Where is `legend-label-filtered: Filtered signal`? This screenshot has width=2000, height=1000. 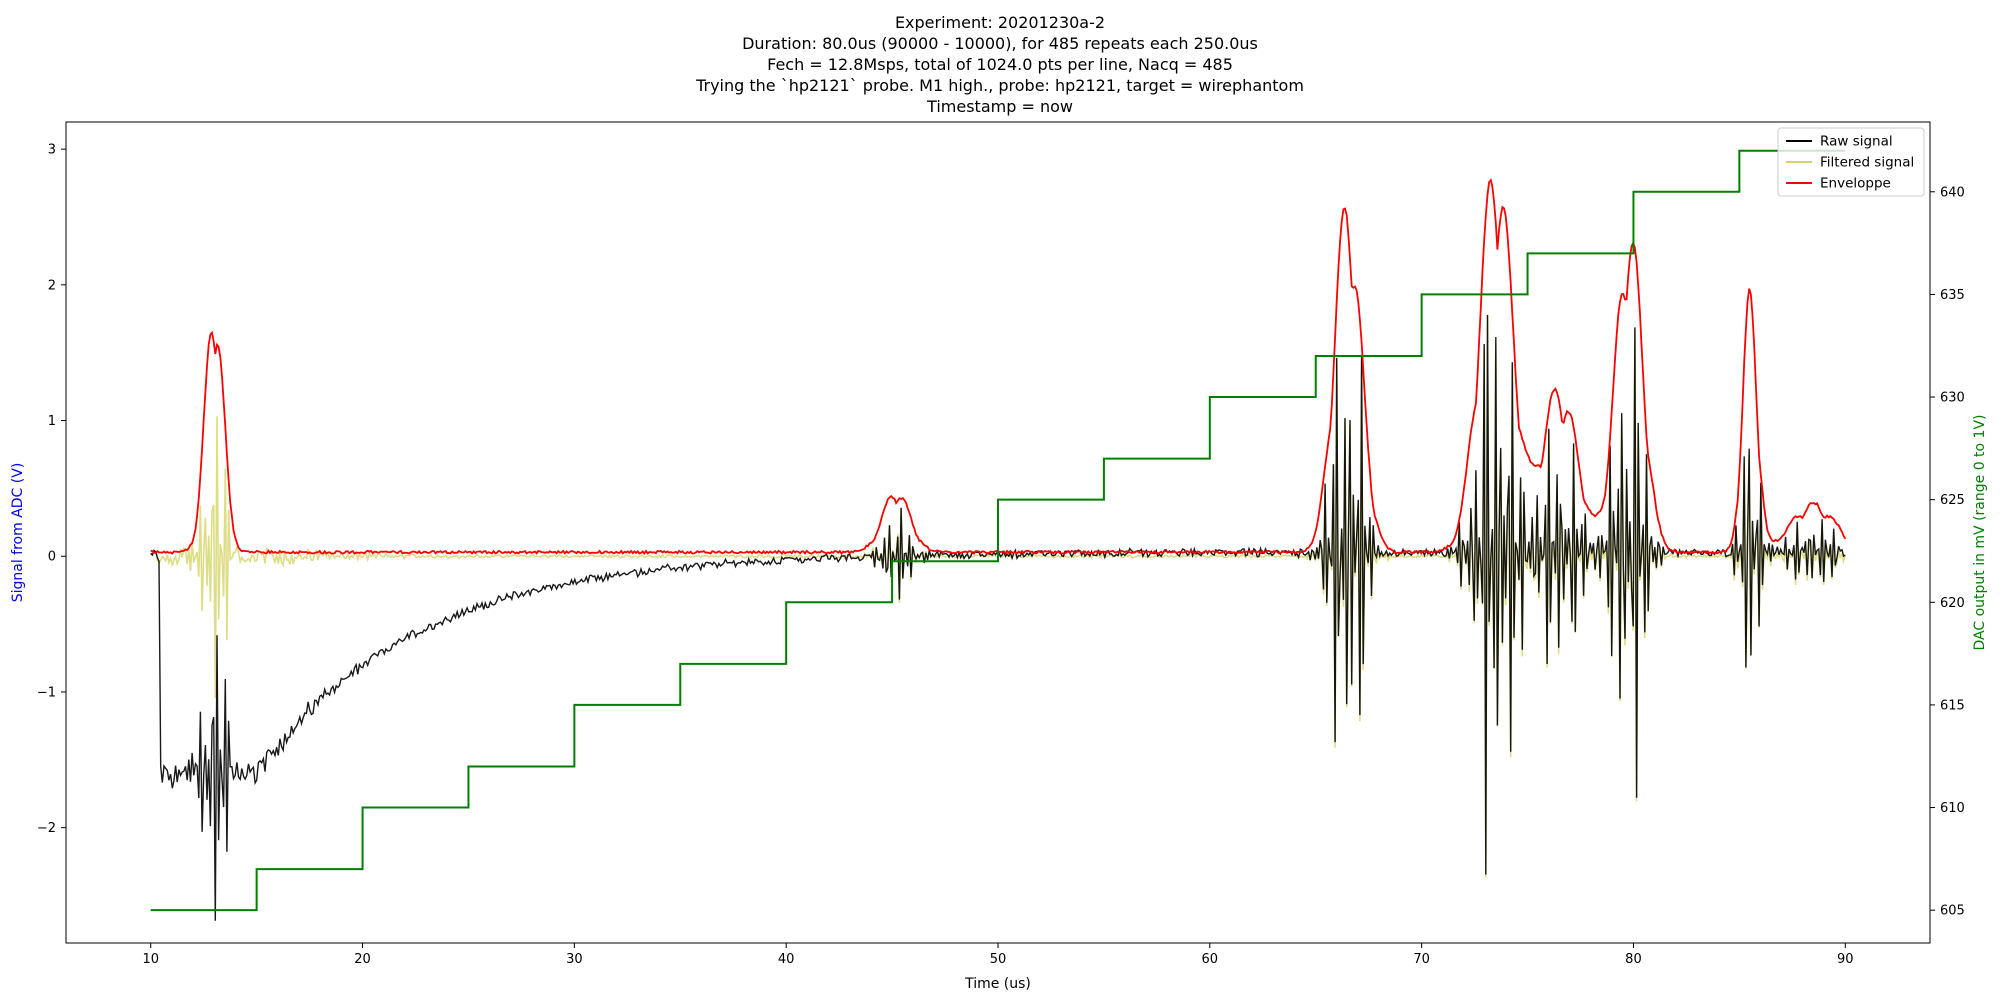
legend-label-filtered: Filtered signal is located at coordinates (1867, 163).